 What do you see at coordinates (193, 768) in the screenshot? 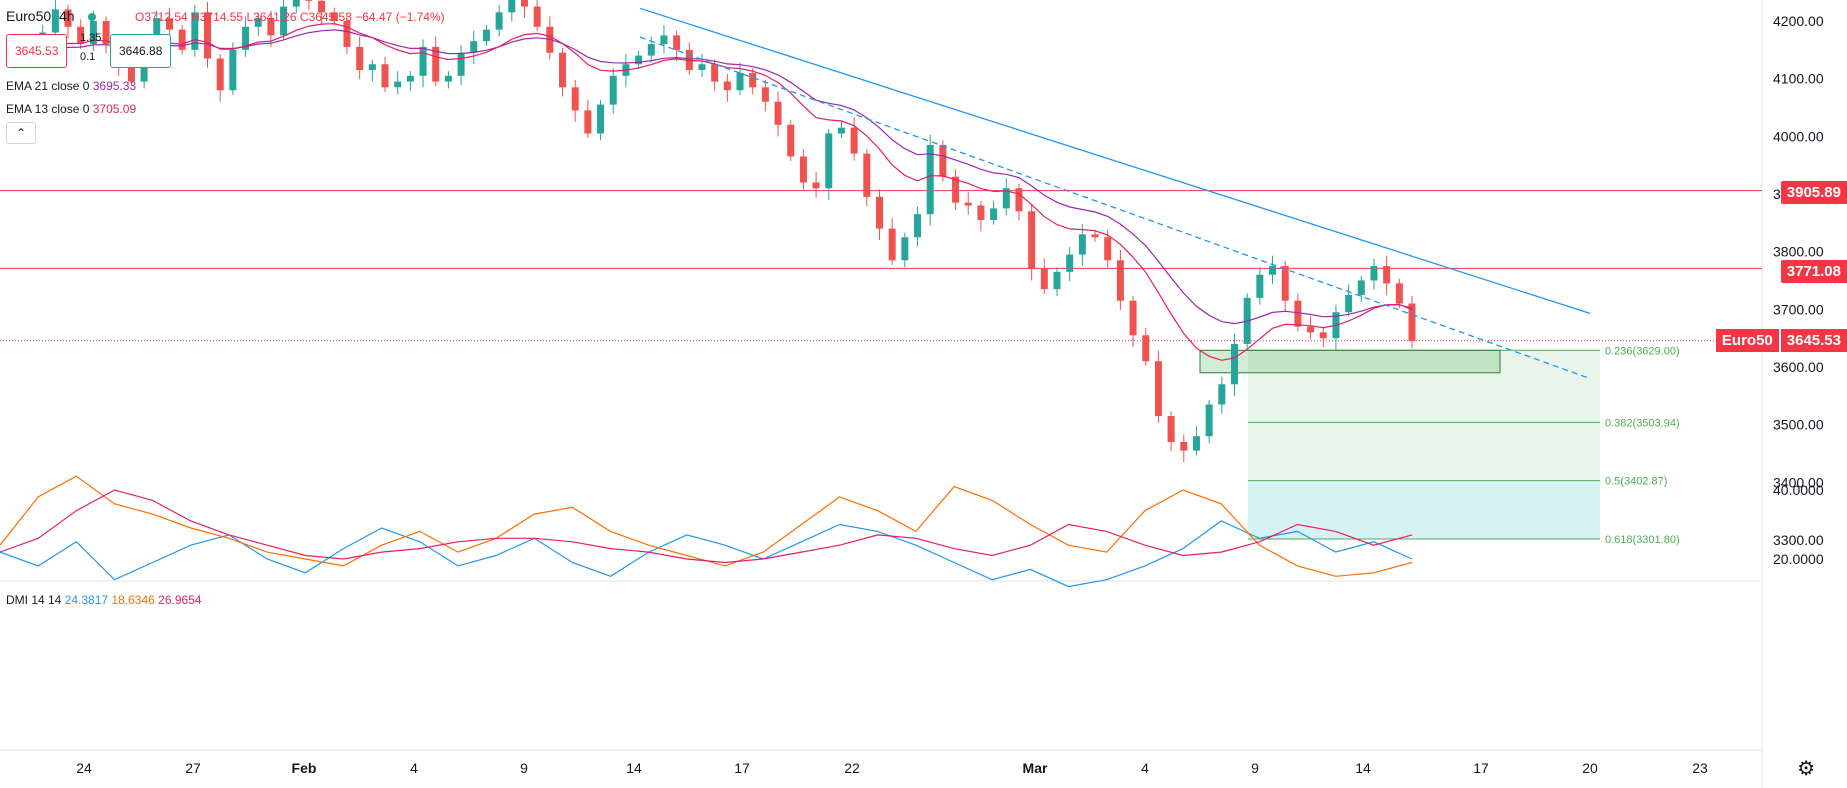
I see `date-tick-label: 27` at bounding box center [193, 768].